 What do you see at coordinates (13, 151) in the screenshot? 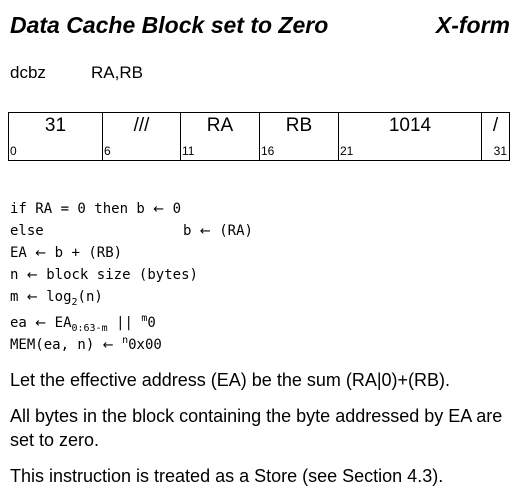
I see `field-start-bit: 0` at bounding box center [13, 151].